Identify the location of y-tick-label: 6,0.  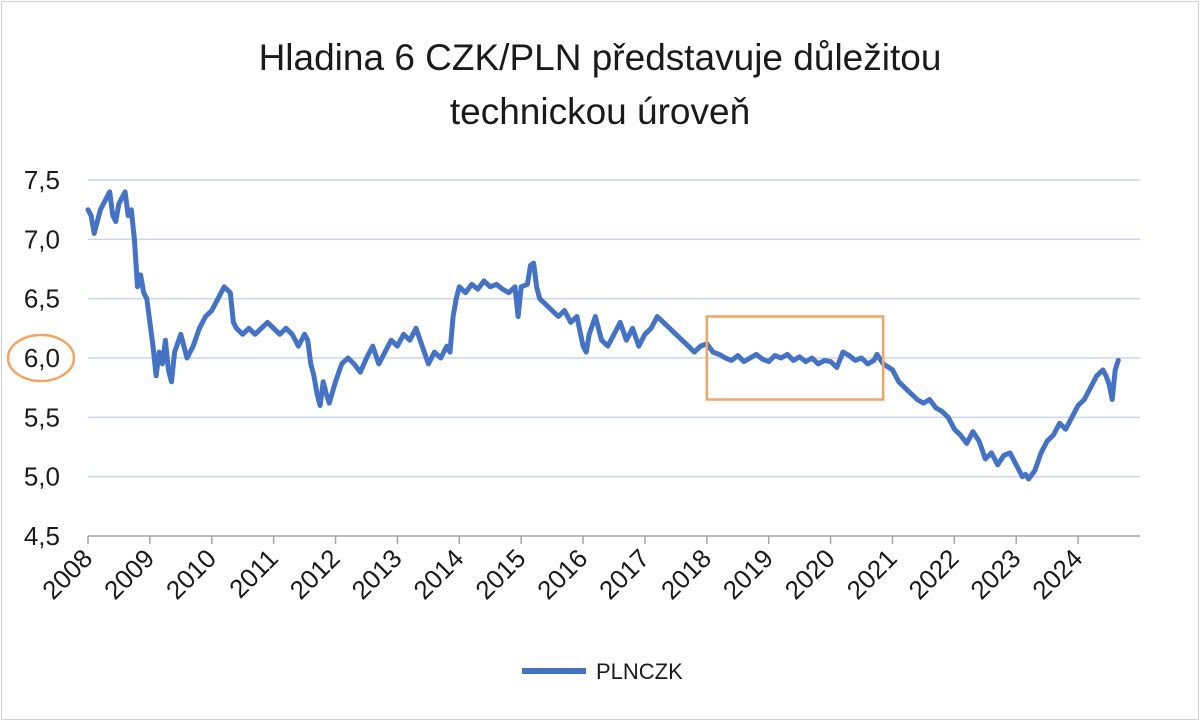
(42, 358).